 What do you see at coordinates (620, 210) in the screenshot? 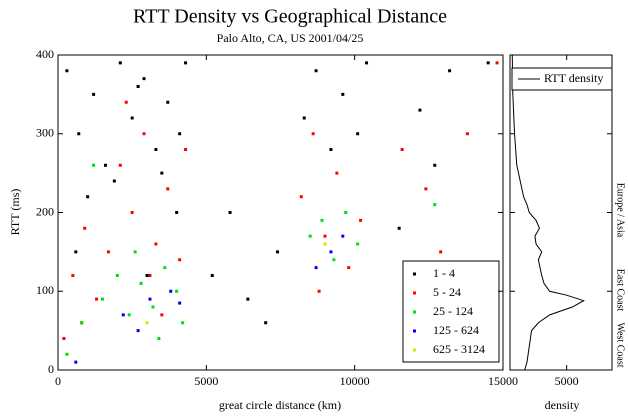
I see `annotation: Europe / Asia` at bounding box center [620, 210].